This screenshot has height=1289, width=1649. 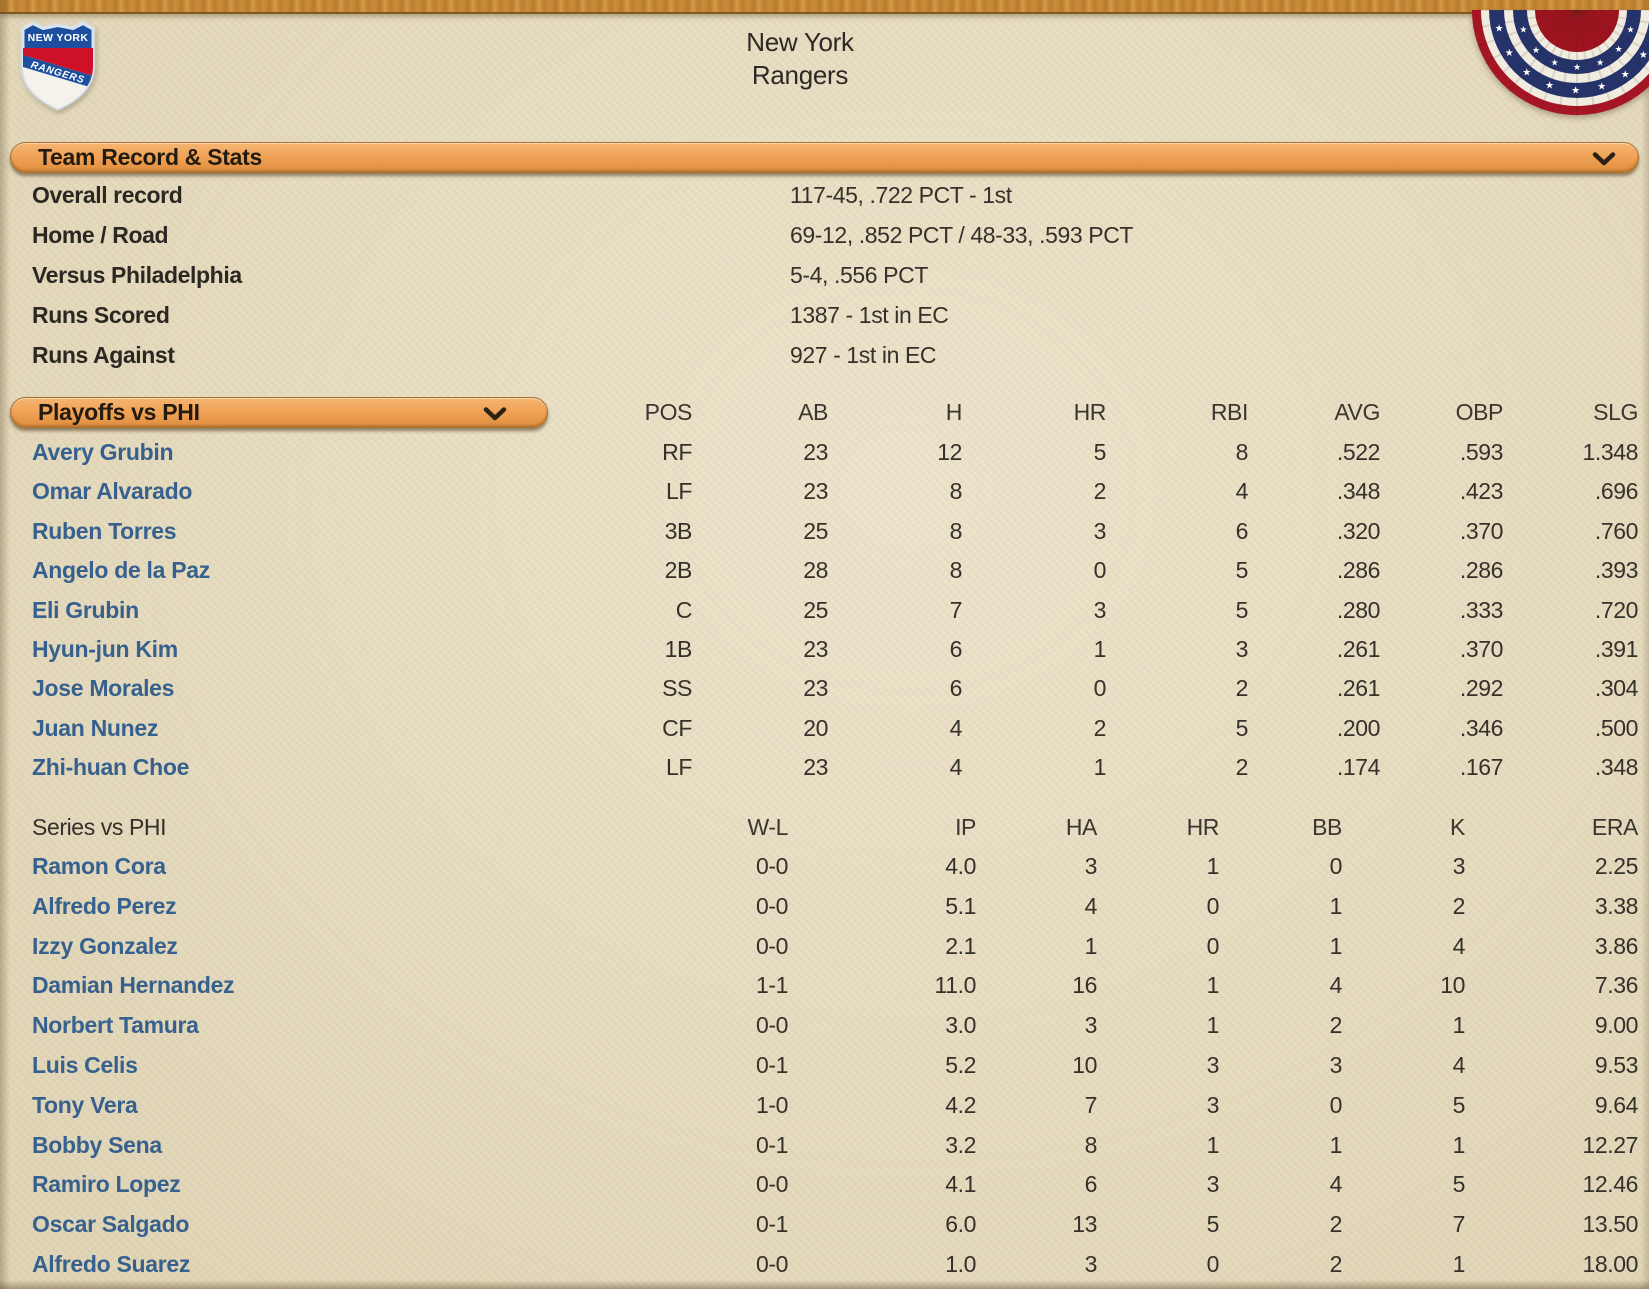 I want to click on column-header: HR, so click(x=1203, y=827).